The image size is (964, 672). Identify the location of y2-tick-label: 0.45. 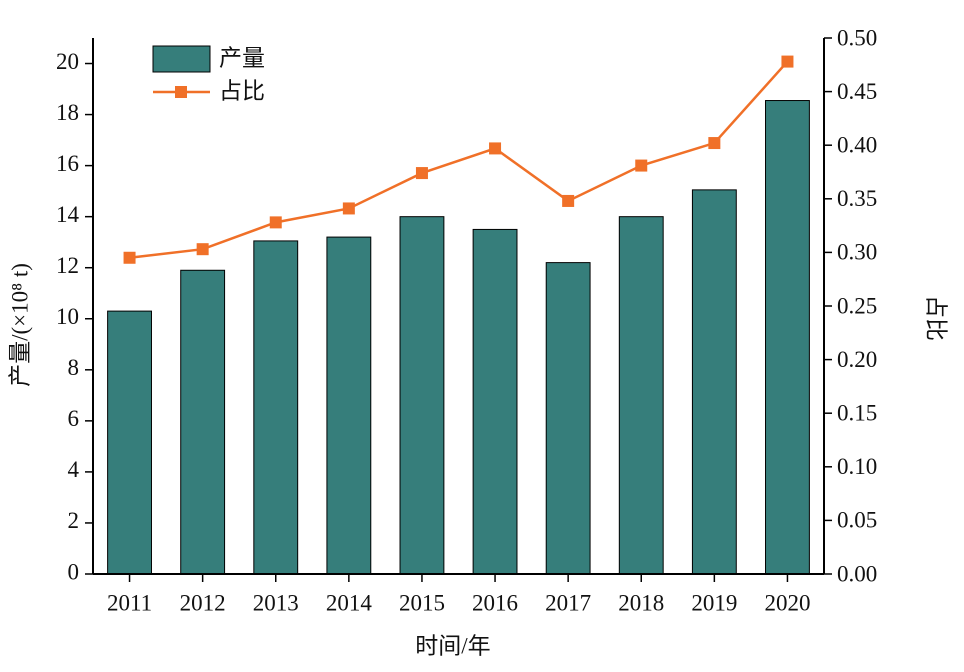
(857, 91).